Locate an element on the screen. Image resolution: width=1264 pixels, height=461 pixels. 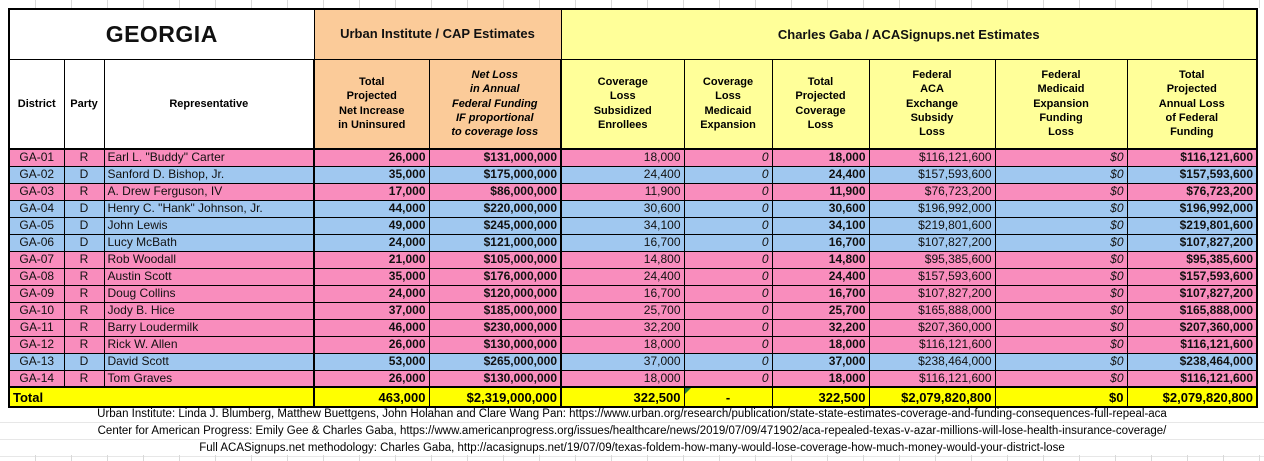
total-annual-loss-cell: $2,079,820,800 is located at coordinates (1192, 397).